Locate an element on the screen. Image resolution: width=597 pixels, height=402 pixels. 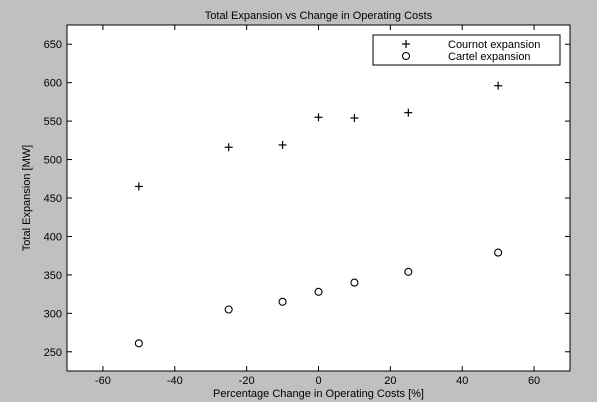
y-tick-label: 500 is located at coordinates (53, 161).